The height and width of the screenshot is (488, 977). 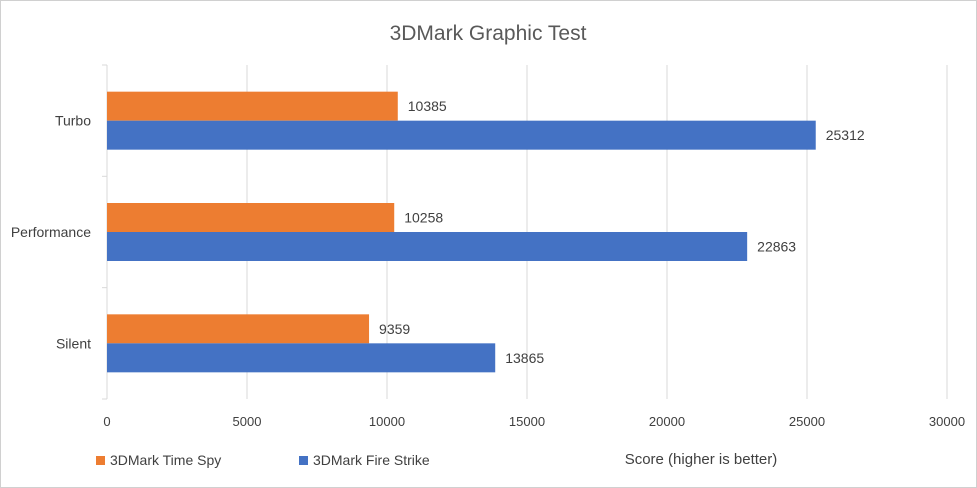 What do you see at coordinates (807, 421) in the screenshot?
I see `x-tick-label: 25000` at bounding box center [807, 421].